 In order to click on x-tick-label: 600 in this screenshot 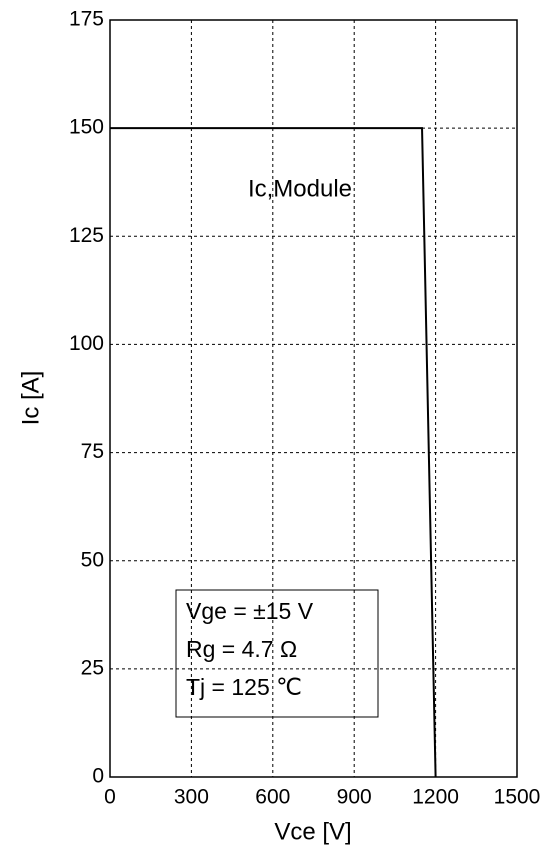, I will do `click(272, 797)`.